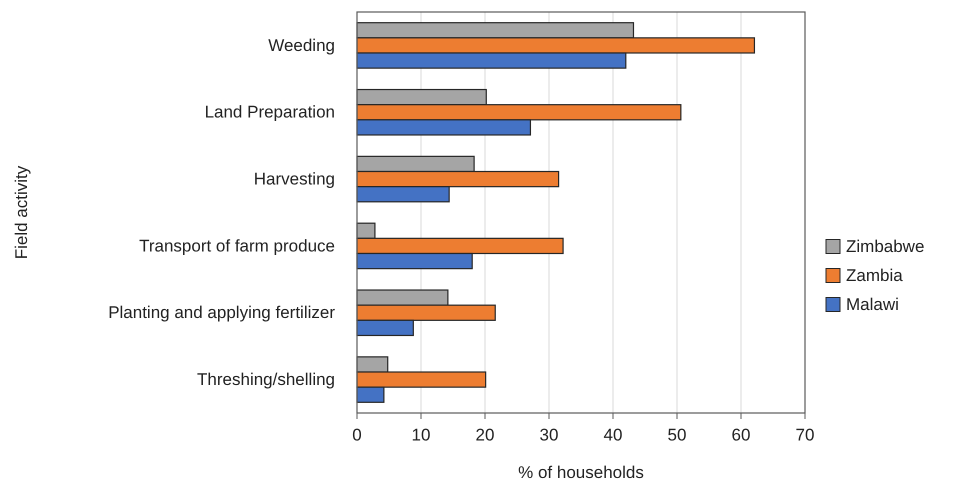 This screenshot has height=489, width=972. I want to click on legend-label: Zambia, so click(875, 275).